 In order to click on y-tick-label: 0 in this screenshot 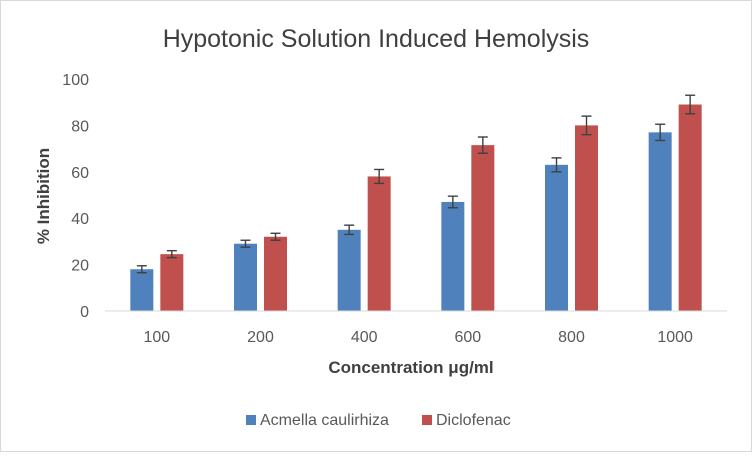, I will do `click(84, 312)`.